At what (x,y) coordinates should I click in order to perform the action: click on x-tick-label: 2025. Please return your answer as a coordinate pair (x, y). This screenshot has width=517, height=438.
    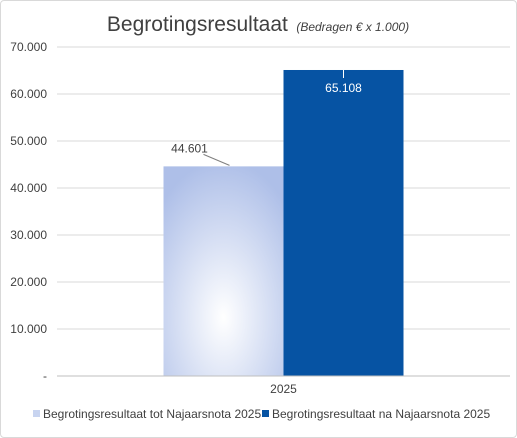
    Looking at the image, I should click on (283, 389).